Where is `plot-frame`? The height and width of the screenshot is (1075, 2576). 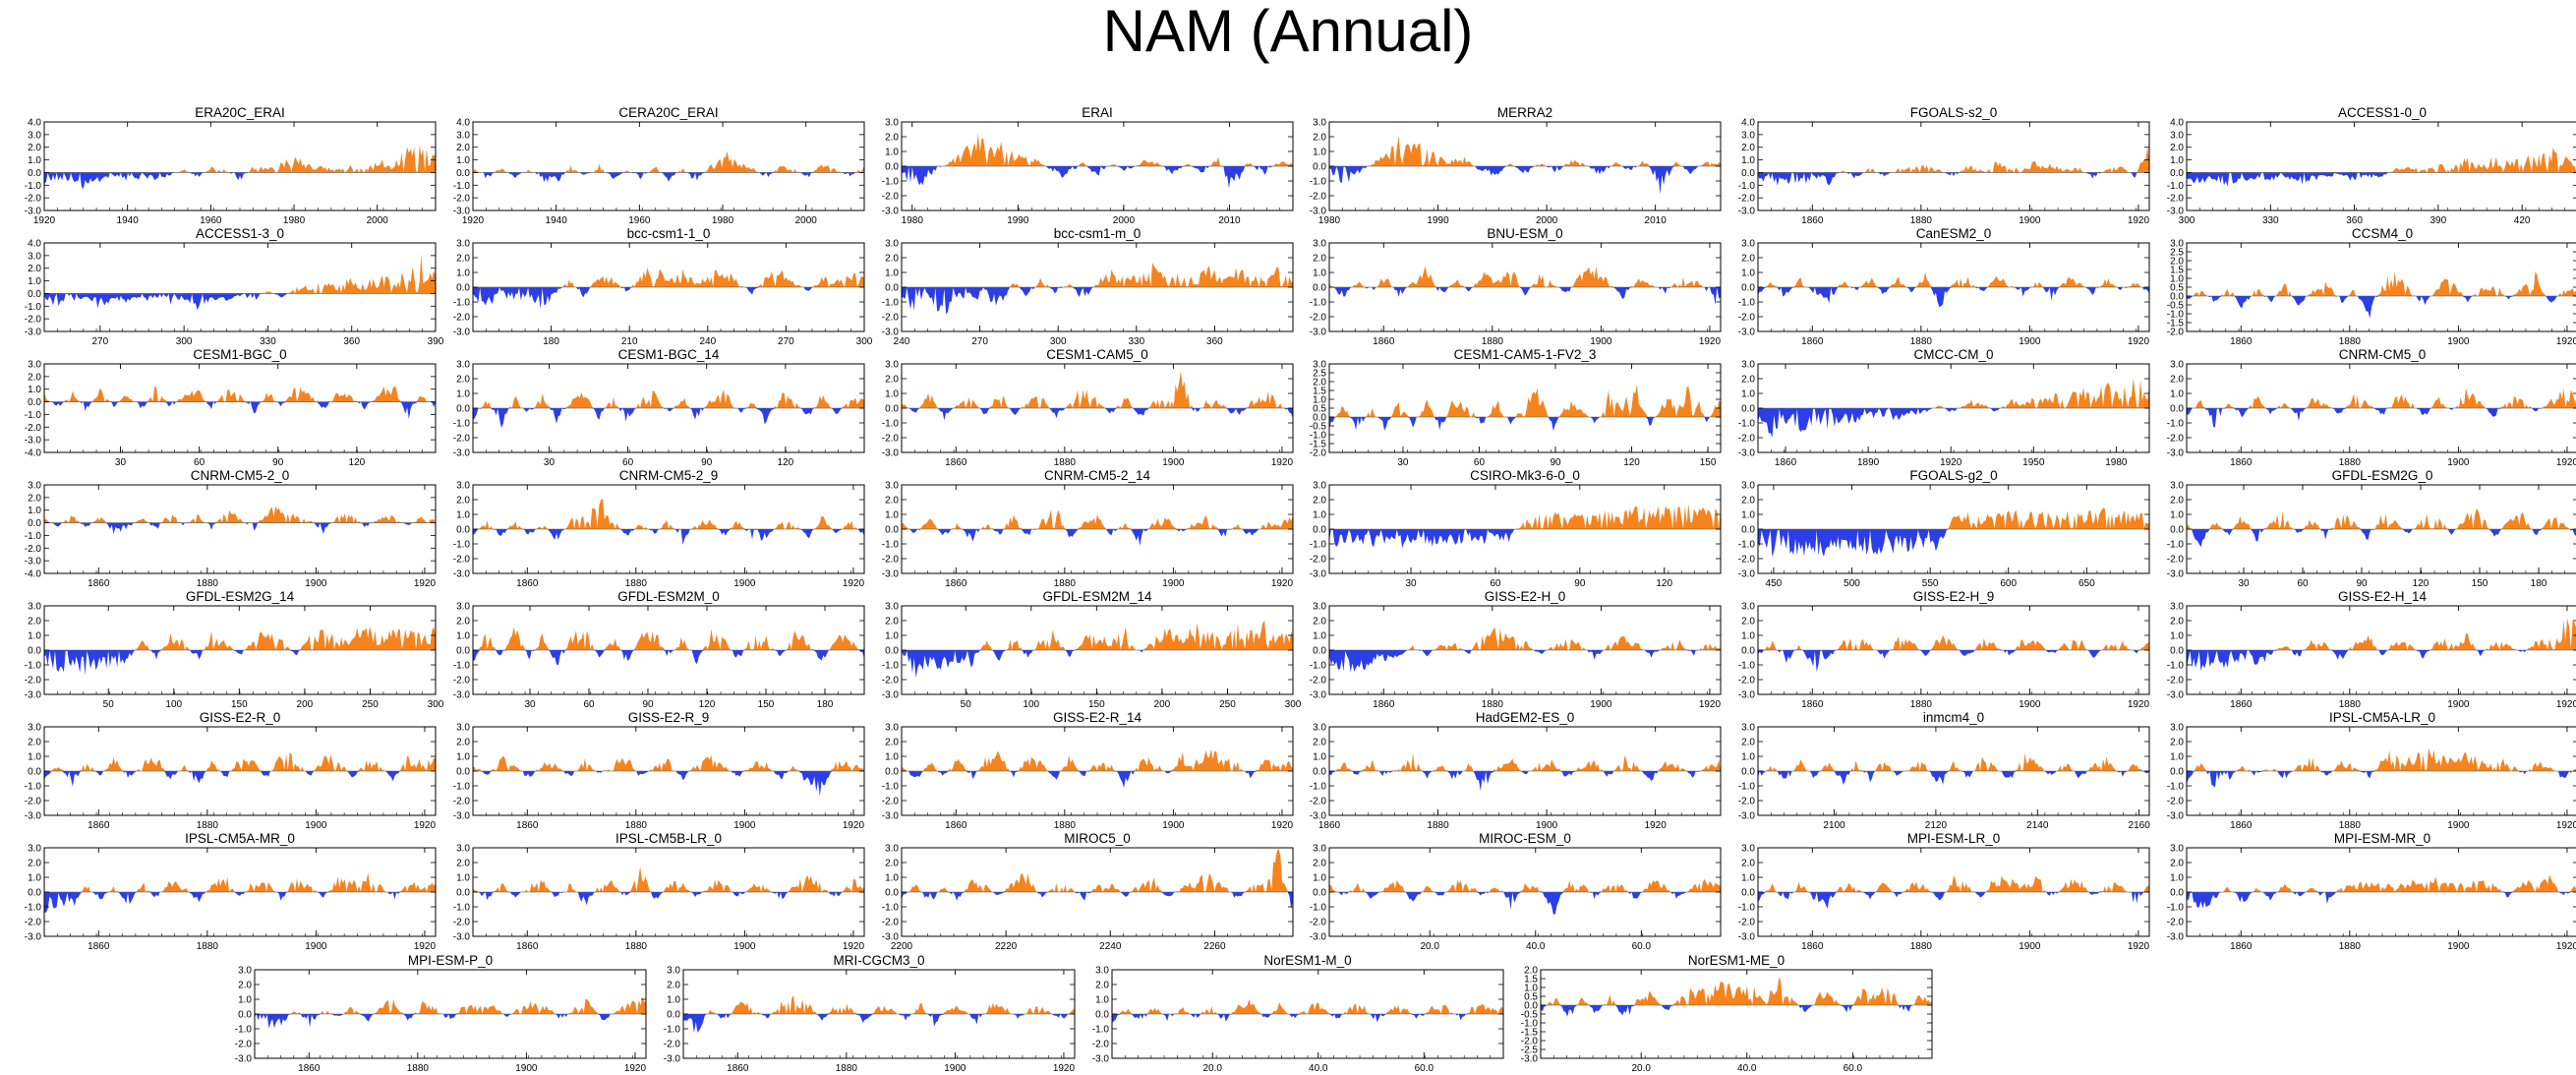
plot-frame is located at coordinates (1953, 166).